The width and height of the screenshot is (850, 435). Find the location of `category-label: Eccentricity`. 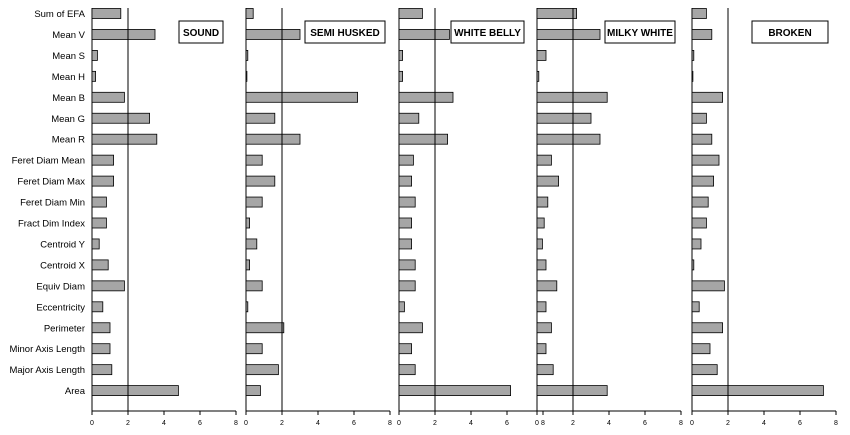

category-label: Eccentricity is located at coordinates (60, 307).